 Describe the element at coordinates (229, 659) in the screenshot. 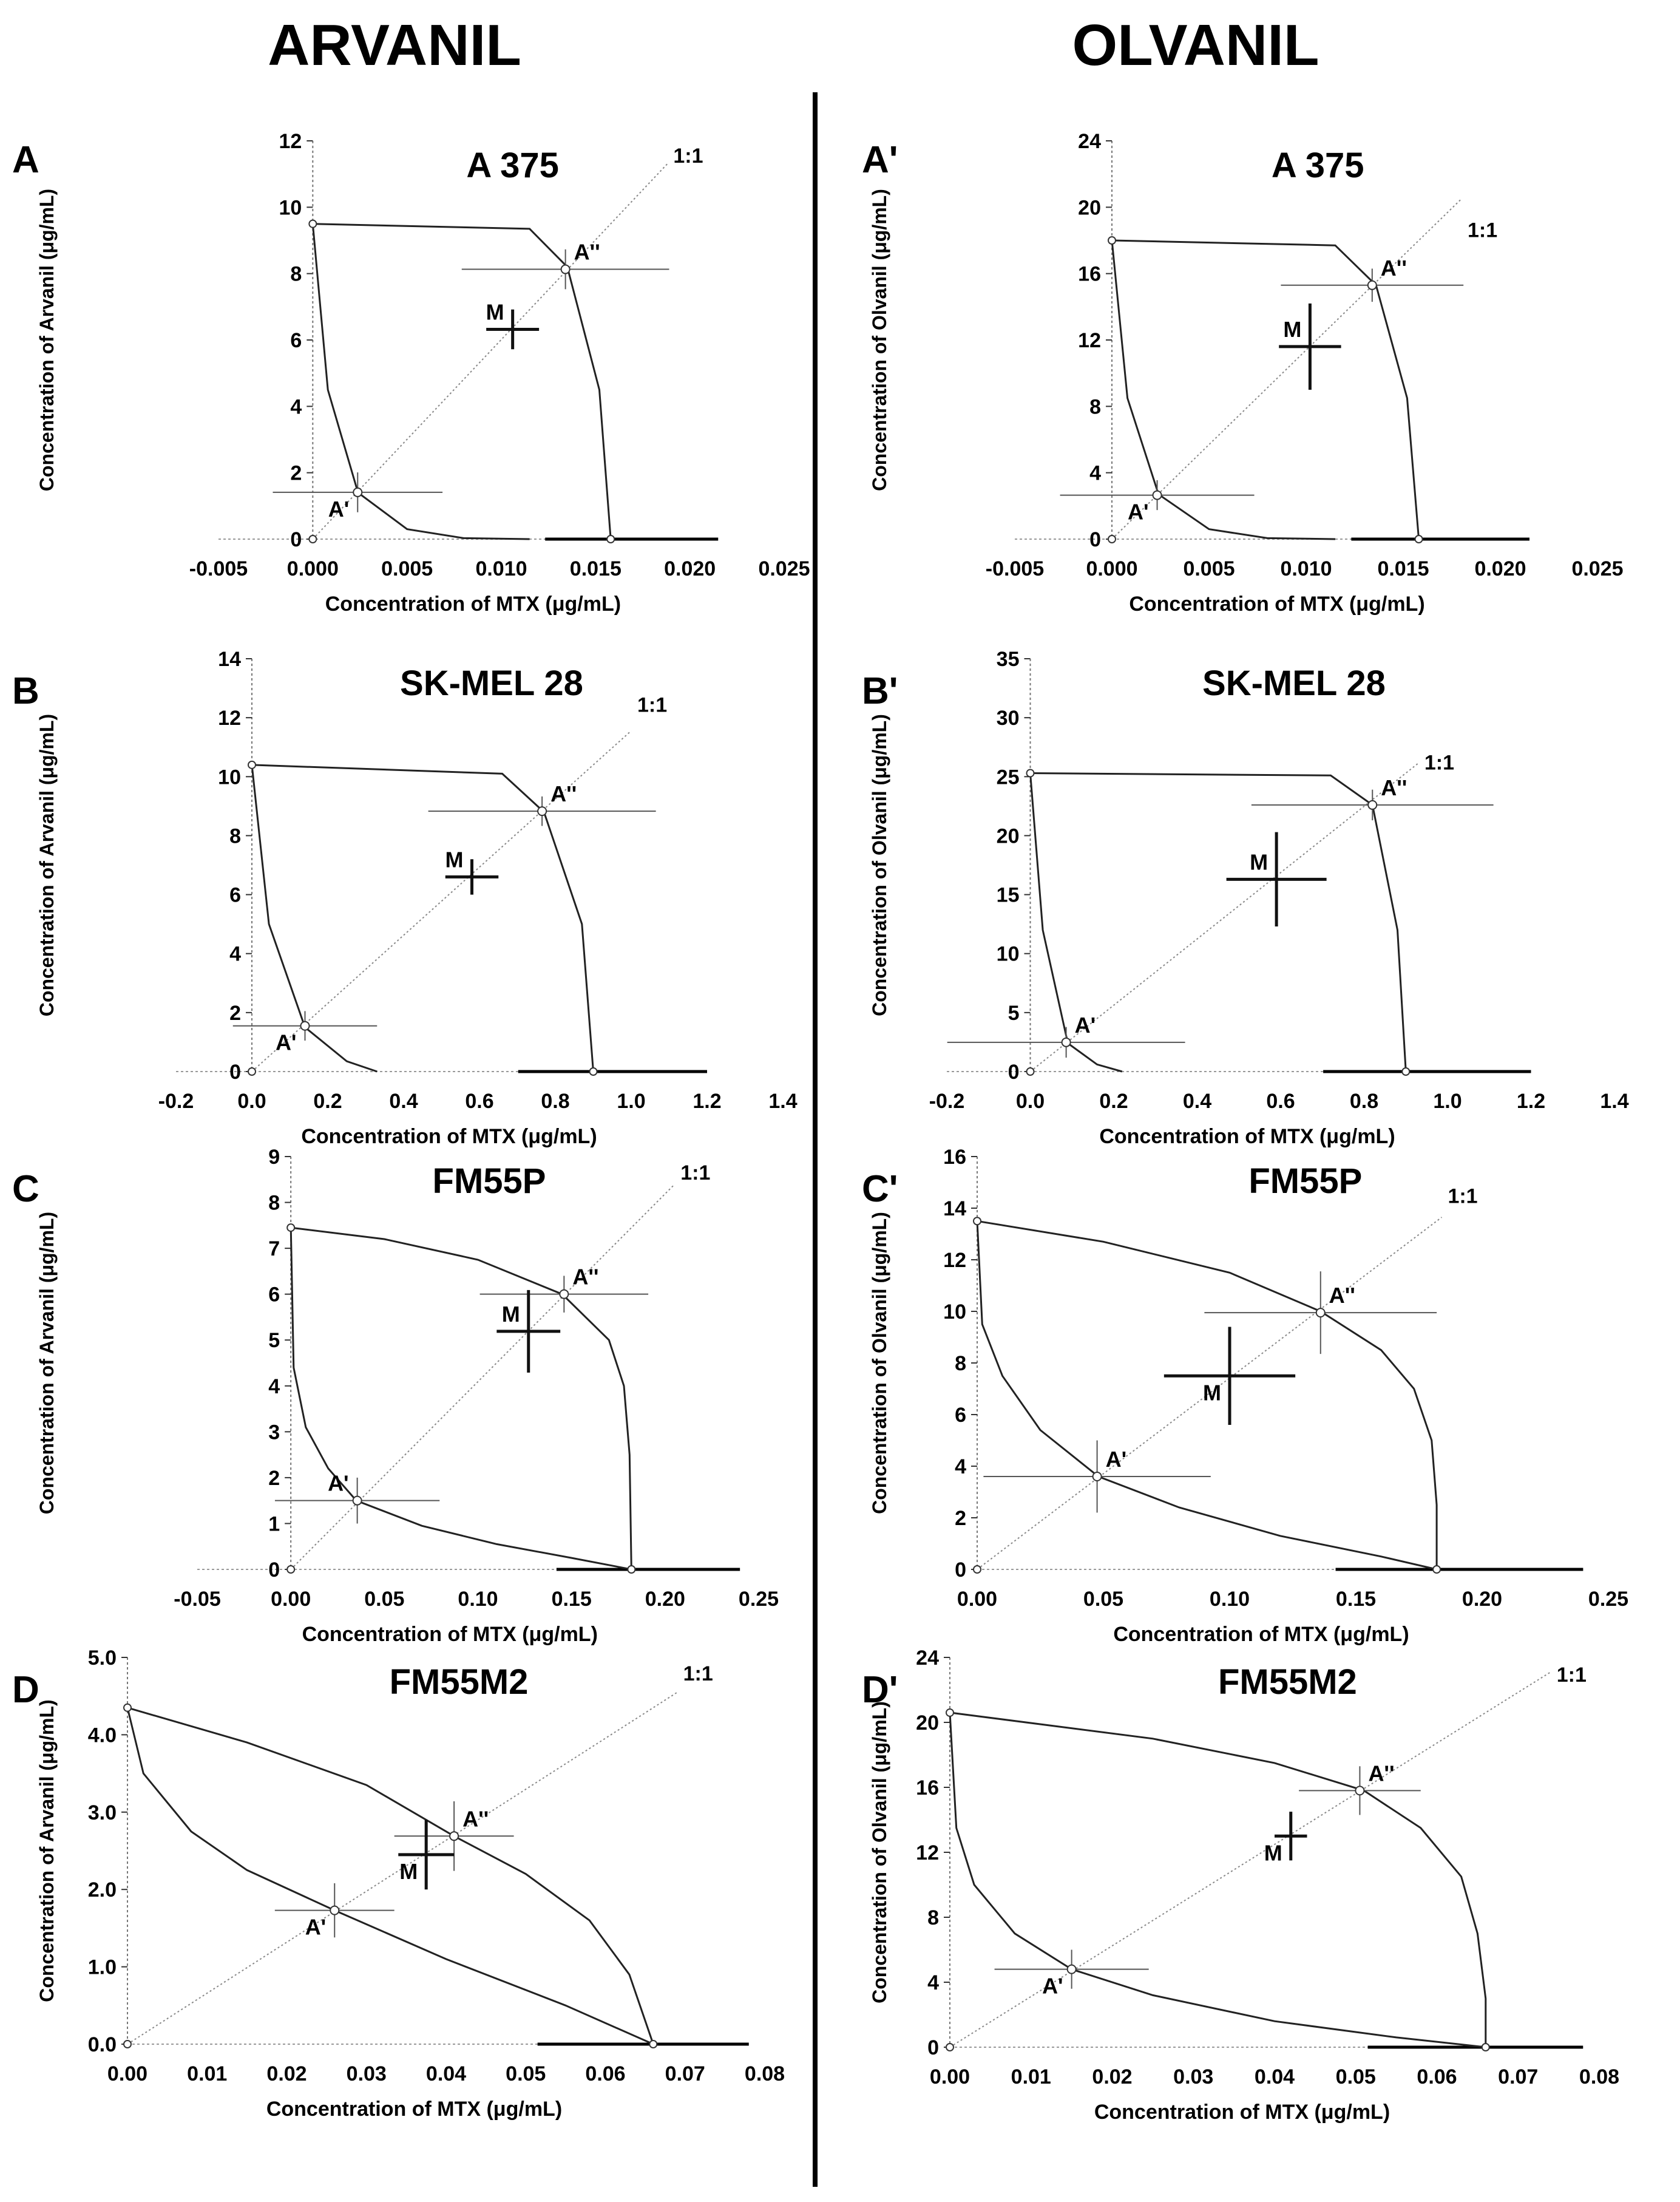

I see `y-tick-label: 14` at that location.